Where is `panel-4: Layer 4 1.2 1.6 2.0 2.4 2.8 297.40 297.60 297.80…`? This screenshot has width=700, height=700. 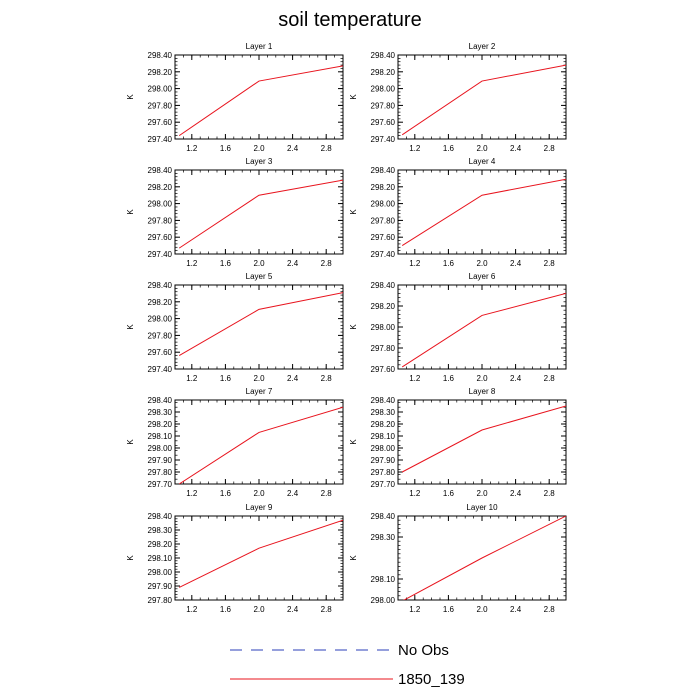 panel-4: Layer 4 1.2 1.6 2.0 2.4 2.8 297.40 297.60 297.80… is located at coordinates (458, 212).